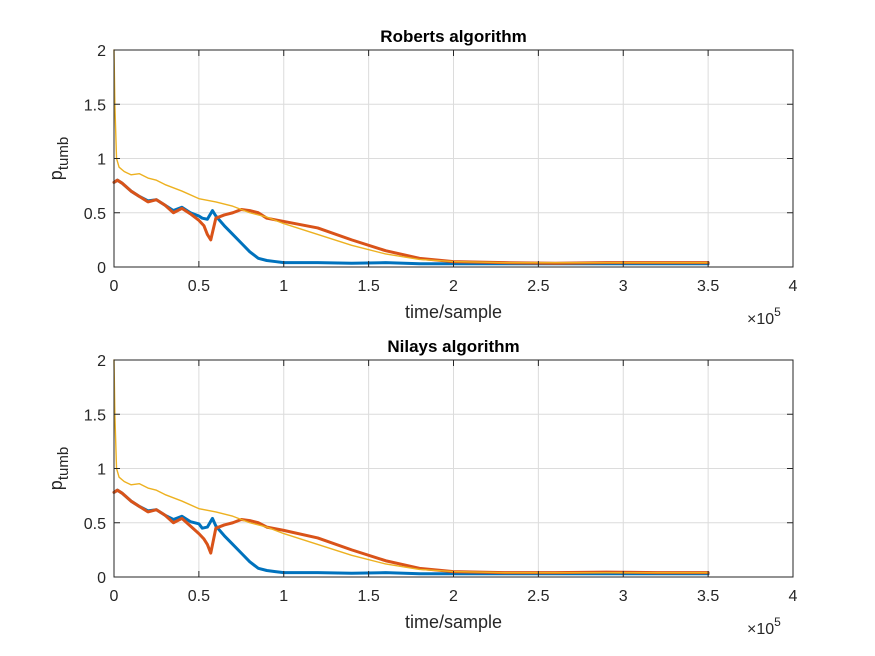  What do you see at coordinates (453, 346) in the screenshot?
I see `chart-title: Nilays algorithm` at bounding box center [453, 346].